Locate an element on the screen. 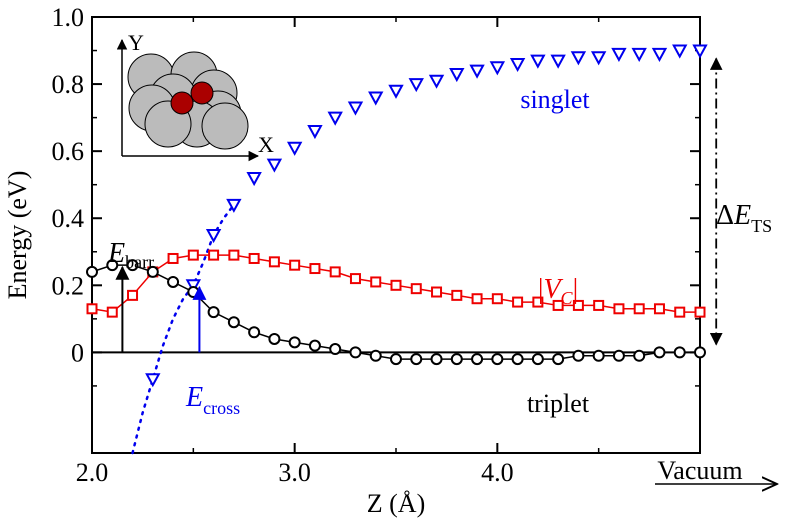 The height and width of the screenshot is (524, 789). inset: Y X is located at coordinates (195, 96).